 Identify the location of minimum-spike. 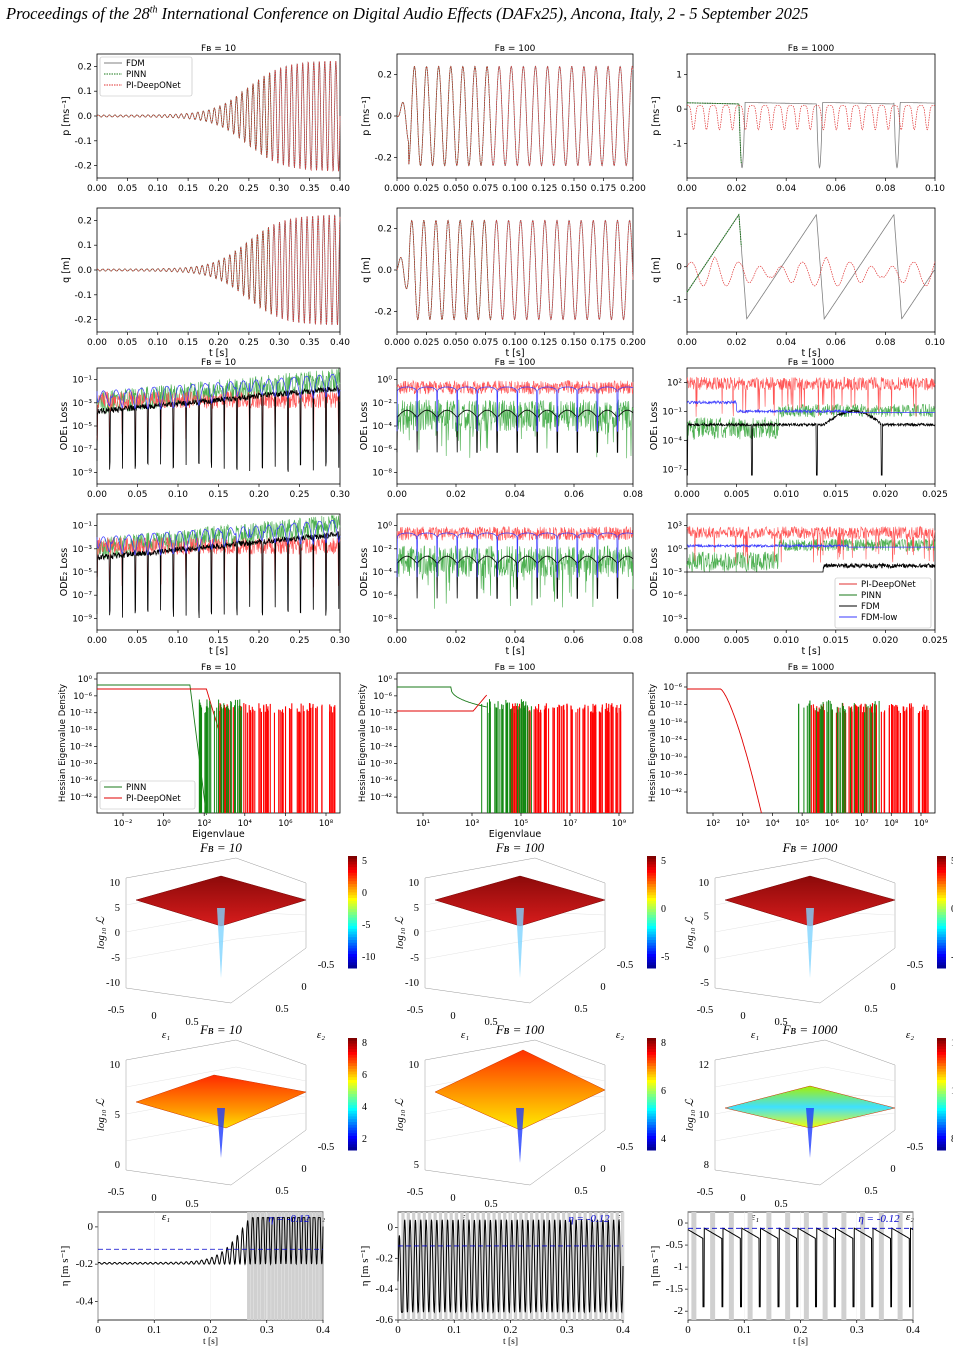
(520, 1135).